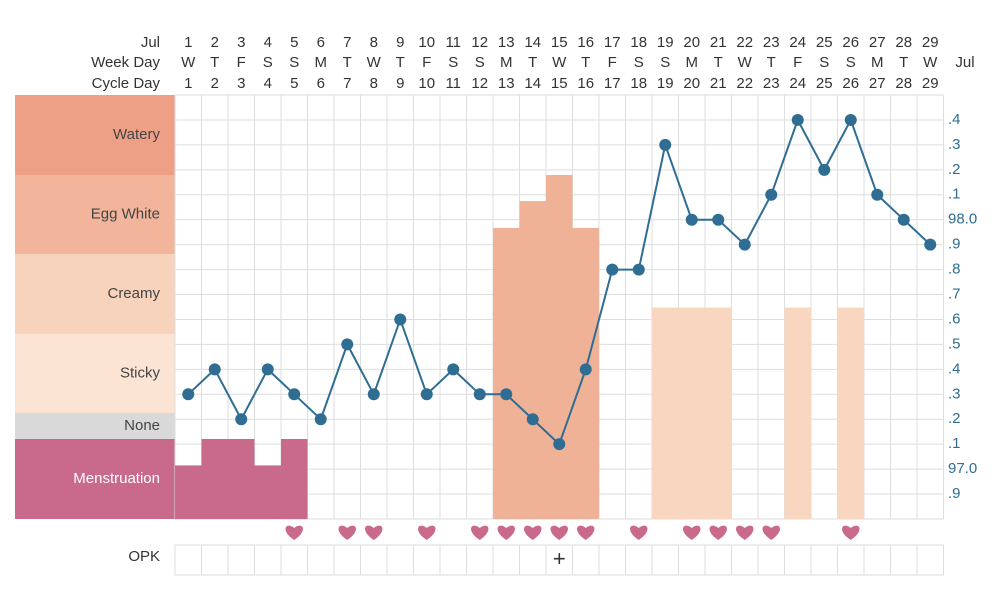 This screenshot has height=599, width=1000. I want to click on y-tick-label: 98.0, so click(962, 219).